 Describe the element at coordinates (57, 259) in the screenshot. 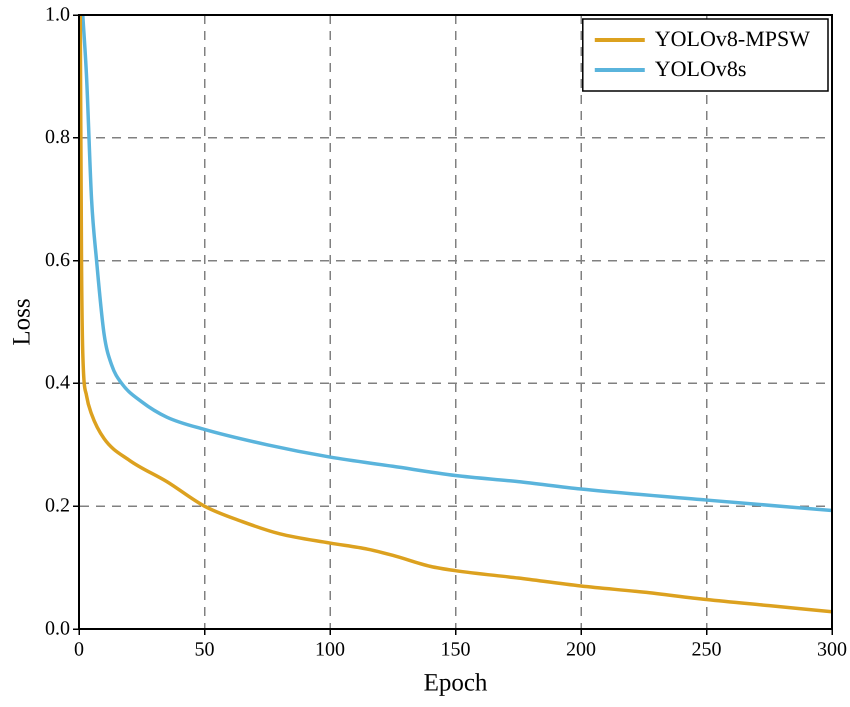

I see `y-tick-label: 0.6` at that location.